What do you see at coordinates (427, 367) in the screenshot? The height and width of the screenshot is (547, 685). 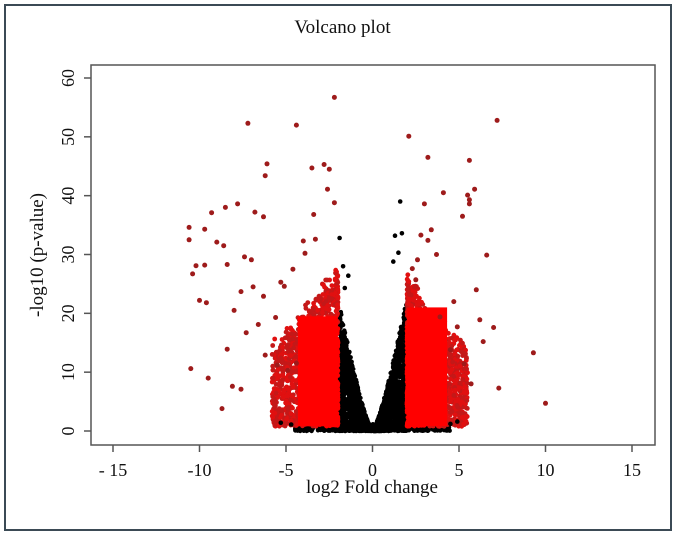 I see `dense-significant-region` at bounding box center [427, 367].